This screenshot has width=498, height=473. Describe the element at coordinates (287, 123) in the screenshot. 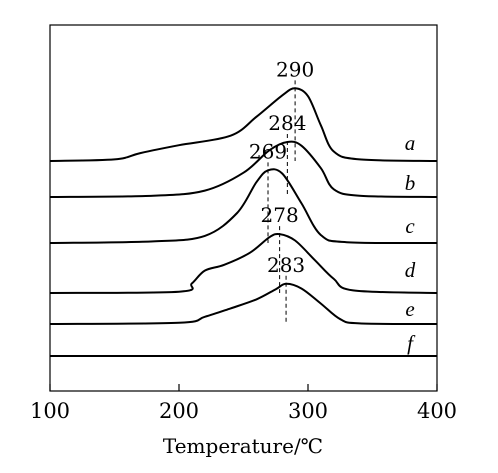

I see `peak-label-b: 284` at that location.